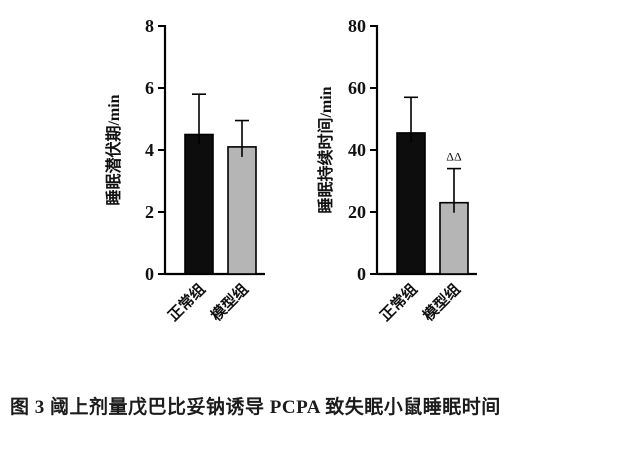 This screenshot has width=630, height=458. I want to click on y-tick-label: 40, so click(357, 150).